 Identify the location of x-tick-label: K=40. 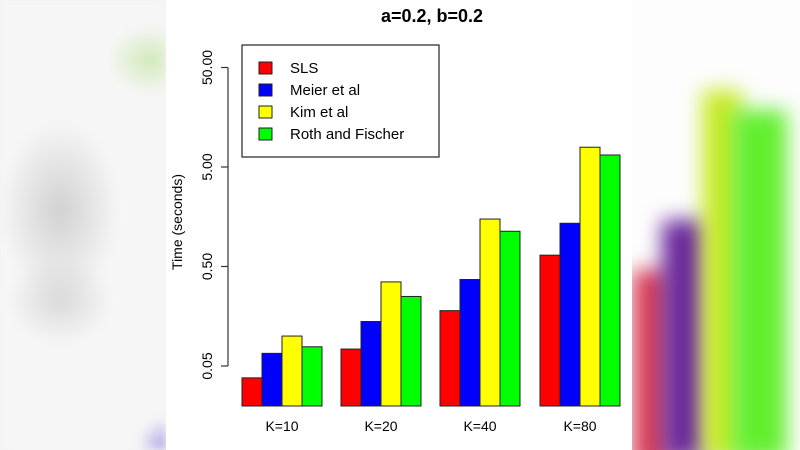
(479, 426).